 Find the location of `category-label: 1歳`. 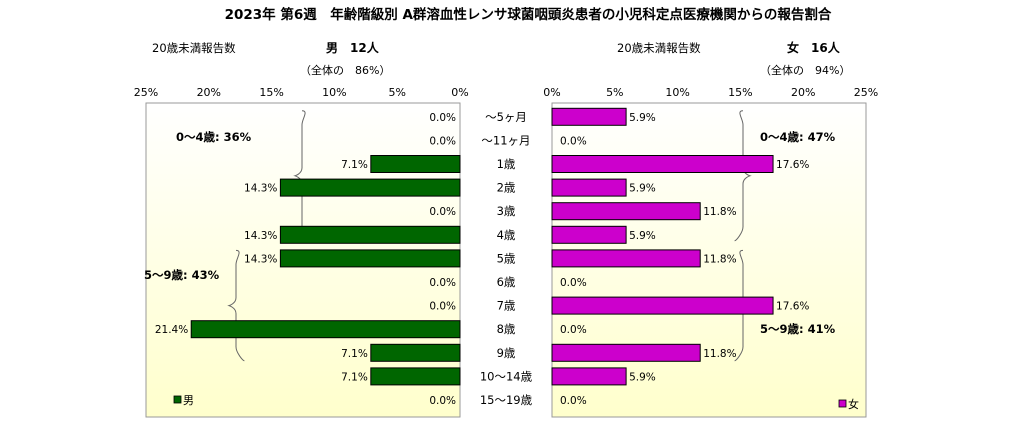

category-label: 1歳 is located at coordinates (506, 164).